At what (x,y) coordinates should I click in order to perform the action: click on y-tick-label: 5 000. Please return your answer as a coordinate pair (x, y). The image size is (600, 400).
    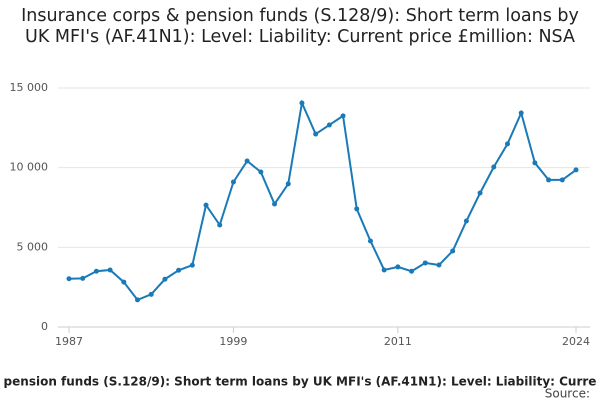
    Looking at the image, I should click on (33, 246).